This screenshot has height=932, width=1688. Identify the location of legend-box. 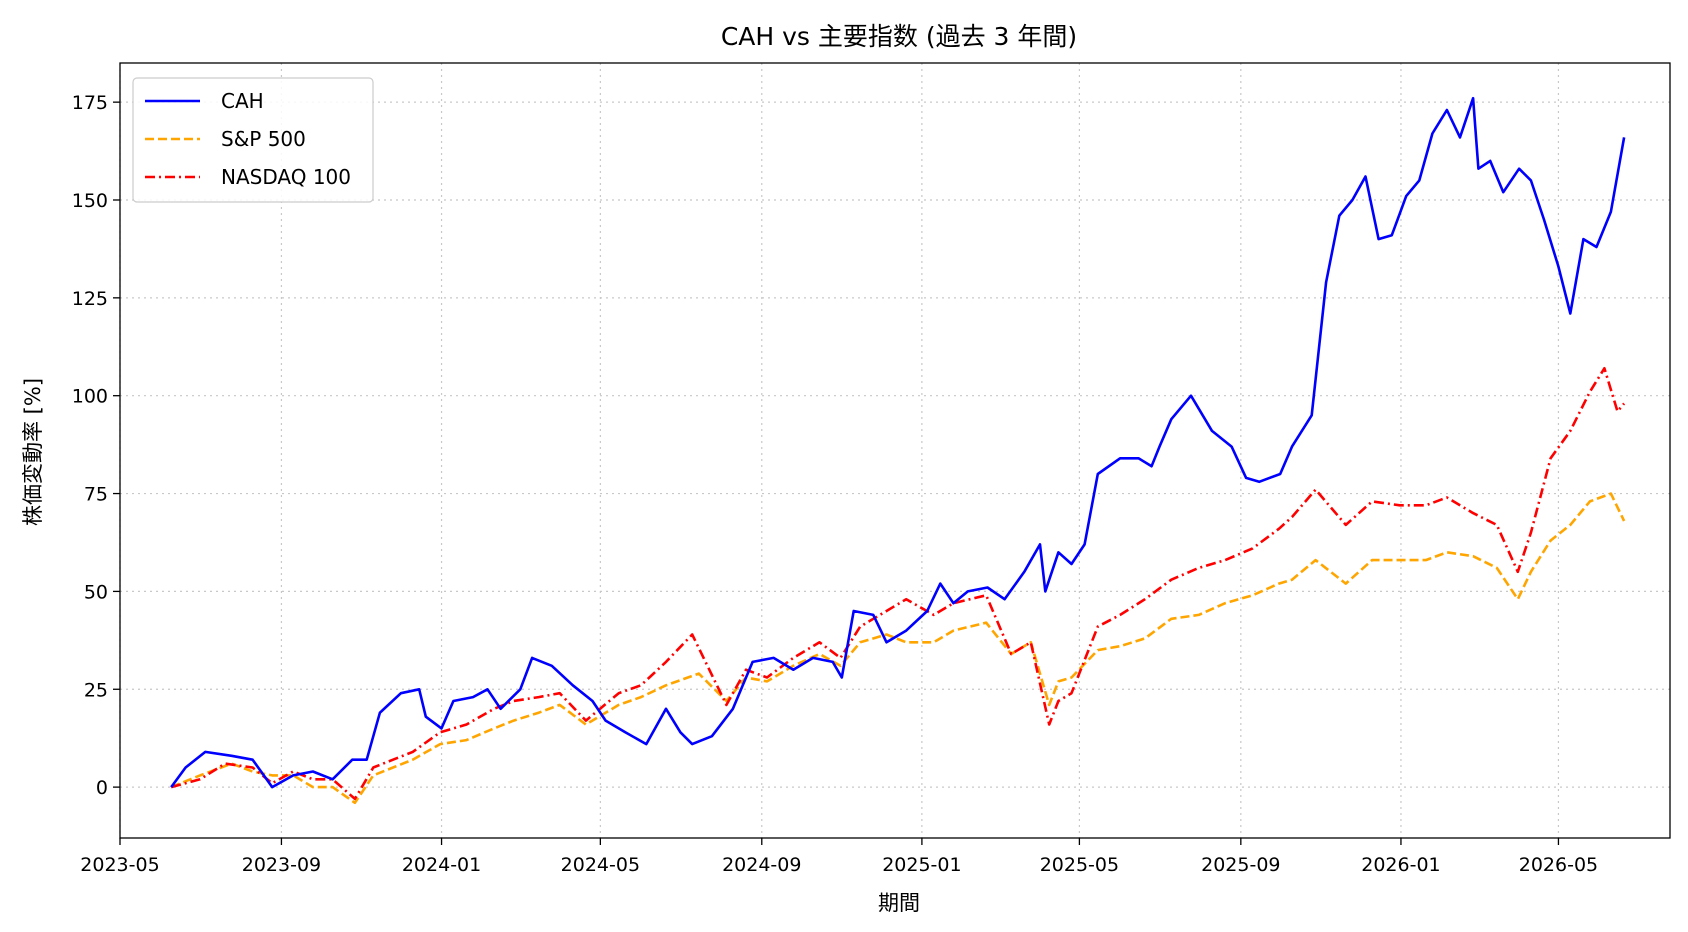
(253, 140).